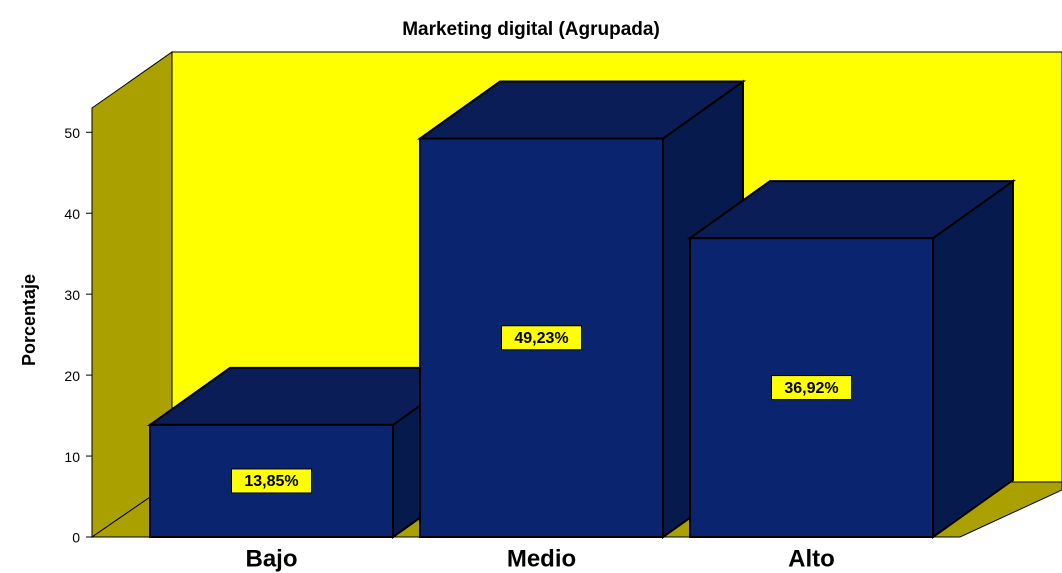 This screenshot has height=573, width=1062. I want to click on y-tick-label: 50, so click(72, 133).